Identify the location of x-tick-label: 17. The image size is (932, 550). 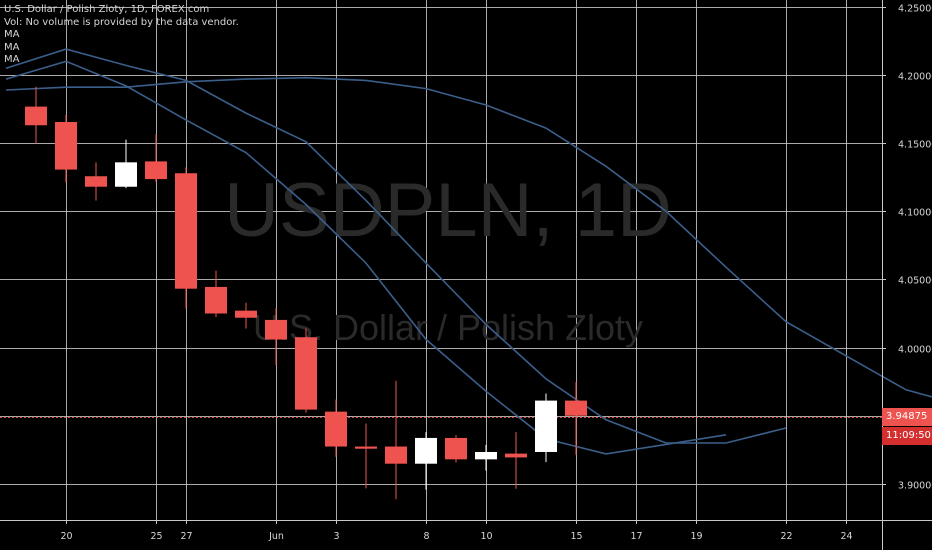
(636, 536).